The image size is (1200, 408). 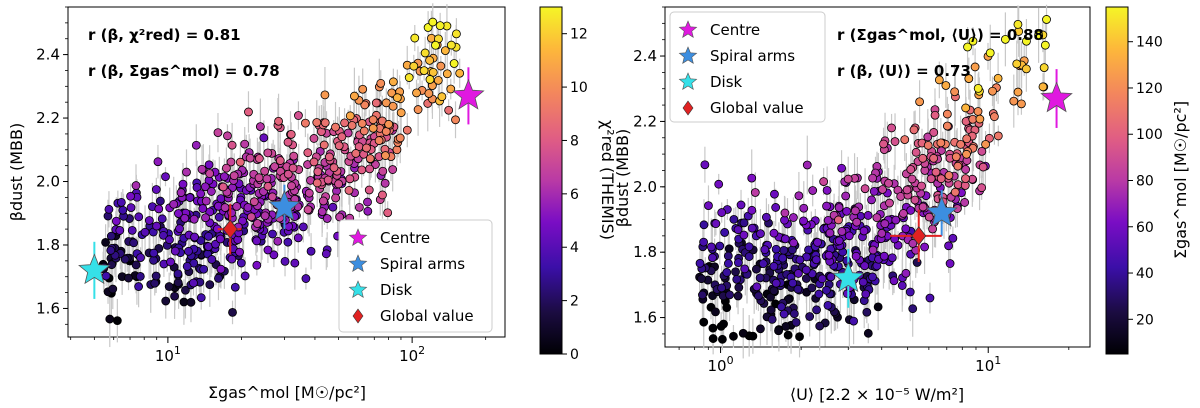 What do you see at coordinates (551, 180) in the screenshot?
I see `left-colorbar-gradient` at bounding box center [551, 180].